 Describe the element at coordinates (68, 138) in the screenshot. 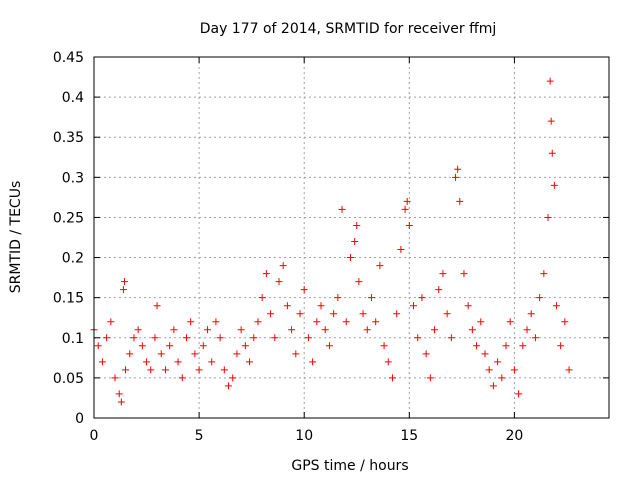

I see `y-tick-label: 0.35` at that location.